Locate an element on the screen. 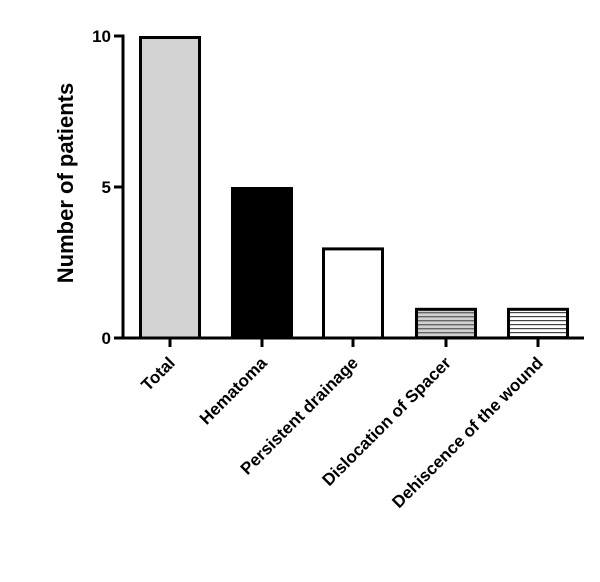  x-category-label: Total is located at coordinates (158, 373).